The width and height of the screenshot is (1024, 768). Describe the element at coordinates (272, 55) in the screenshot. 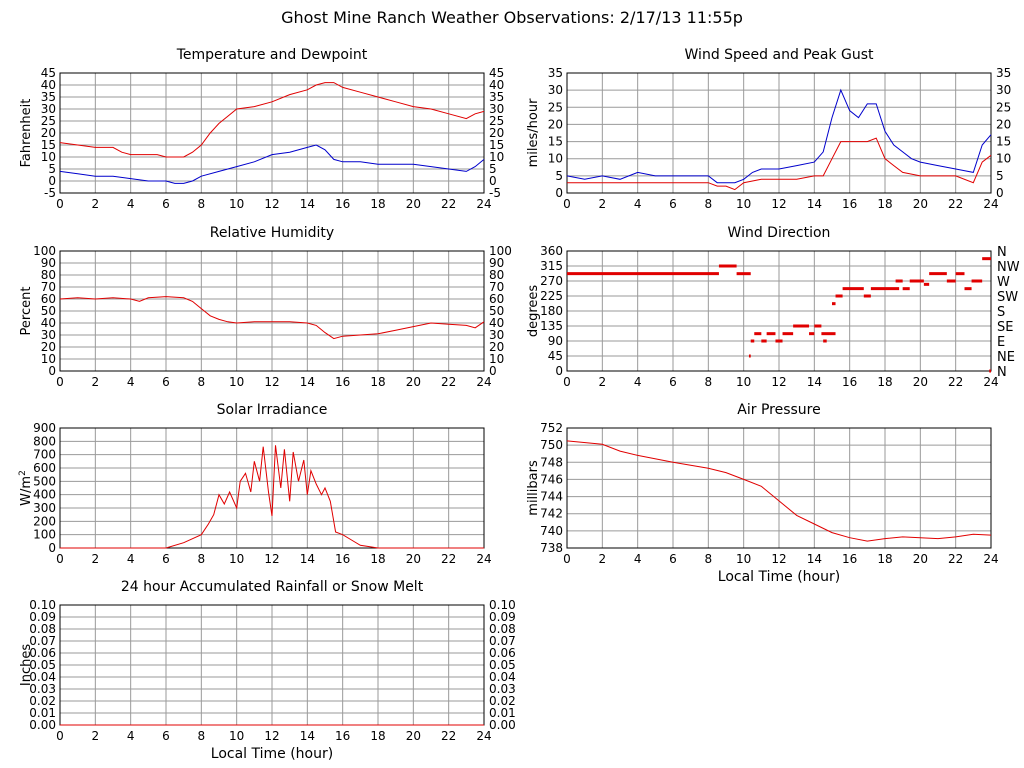

I see `temperature-title: Temperature and Dewpoint` at that location.